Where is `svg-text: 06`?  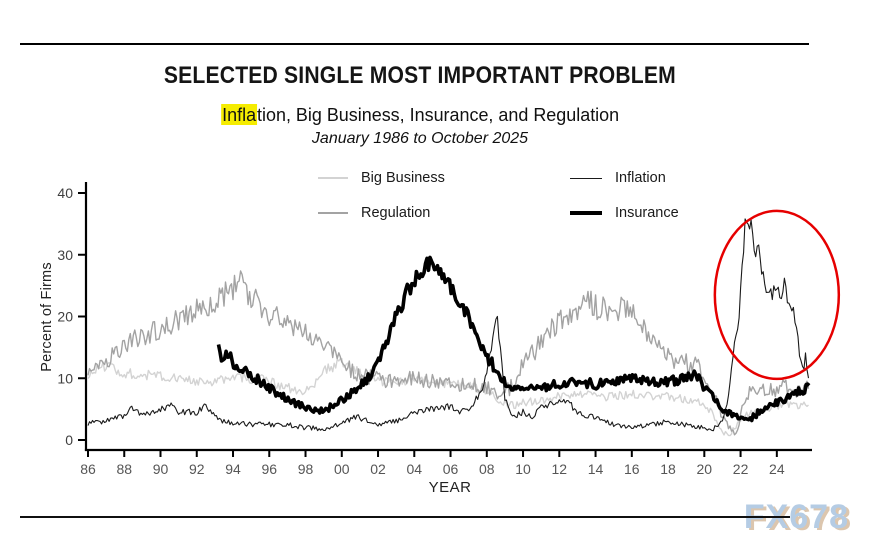 svg-text: 06 is located at coordinates (451, 469).